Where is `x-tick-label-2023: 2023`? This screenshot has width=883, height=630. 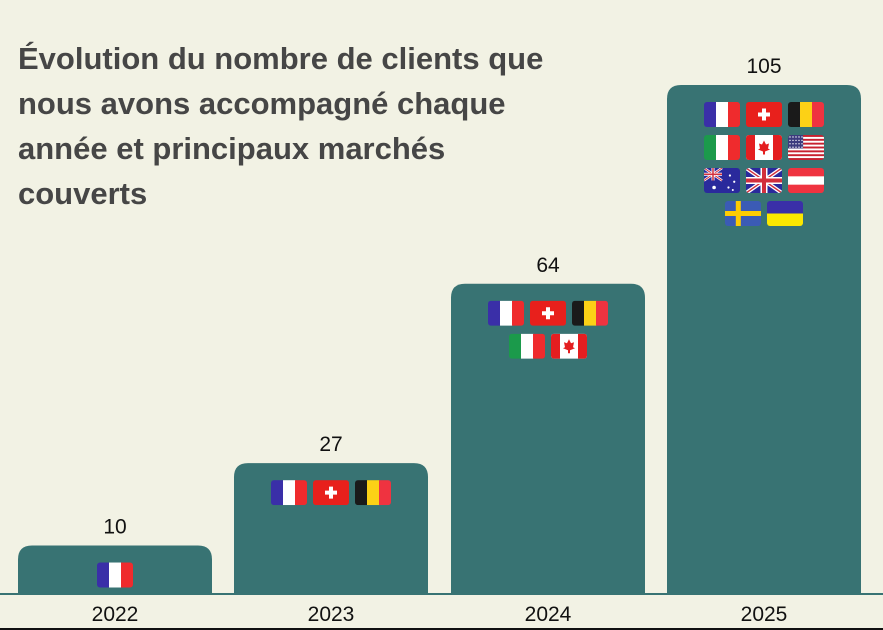
x-tick-label-2023: 2023 is located at coordinates (331, 614).